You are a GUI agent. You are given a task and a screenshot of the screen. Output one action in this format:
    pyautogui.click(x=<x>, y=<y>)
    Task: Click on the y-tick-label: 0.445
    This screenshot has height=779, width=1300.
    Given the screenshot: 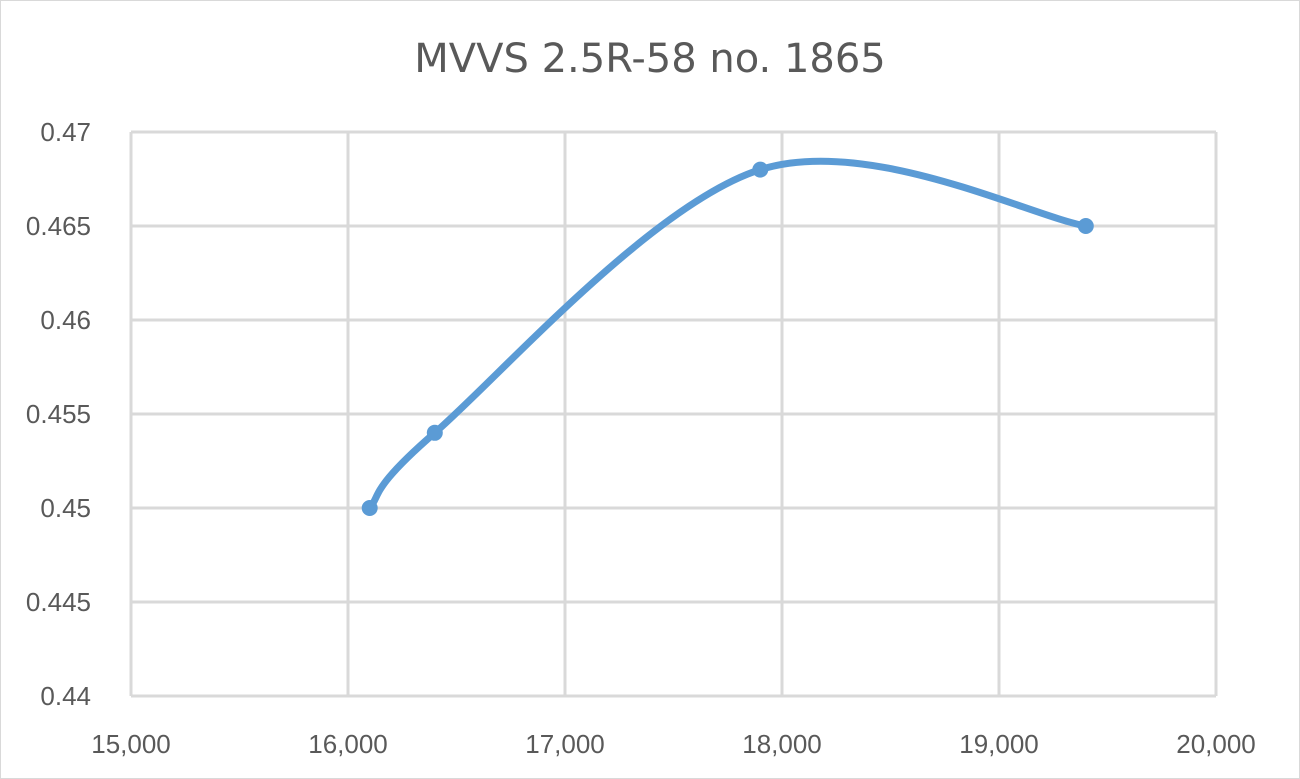 What is the action you would take?
    pyautogui.click(x=58, y=602)
    